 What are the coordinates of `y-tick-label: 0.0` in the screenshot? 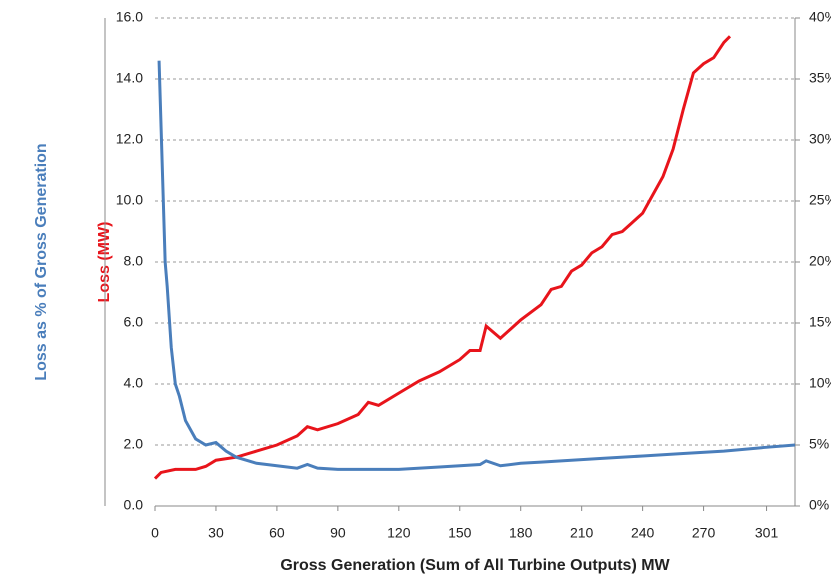 It's located at (134, 505).